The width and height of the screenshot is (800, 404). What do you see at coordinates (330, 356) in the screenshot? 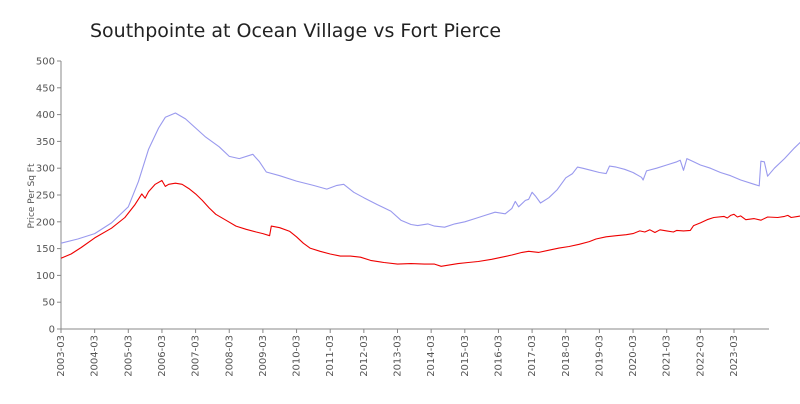
I see `x-tick-label: 2011-03` at bounding box center [330, 356].